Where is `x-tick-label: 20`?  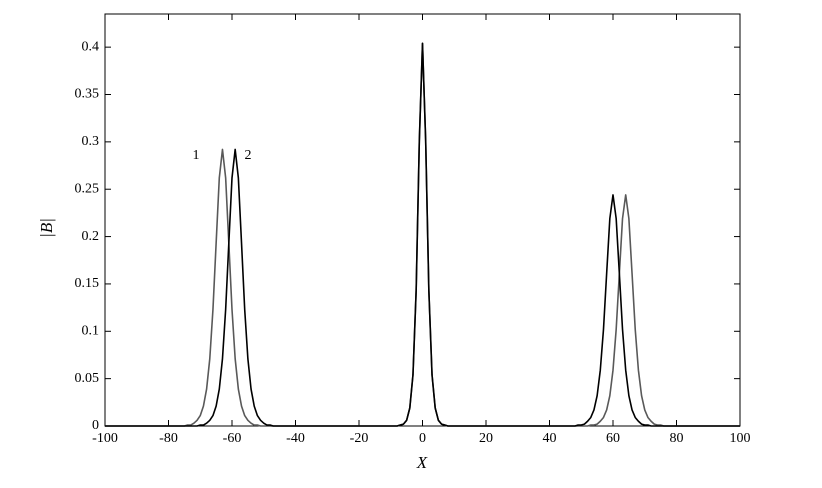 x-tick-label: 20 is located at coordinates (486, 438).